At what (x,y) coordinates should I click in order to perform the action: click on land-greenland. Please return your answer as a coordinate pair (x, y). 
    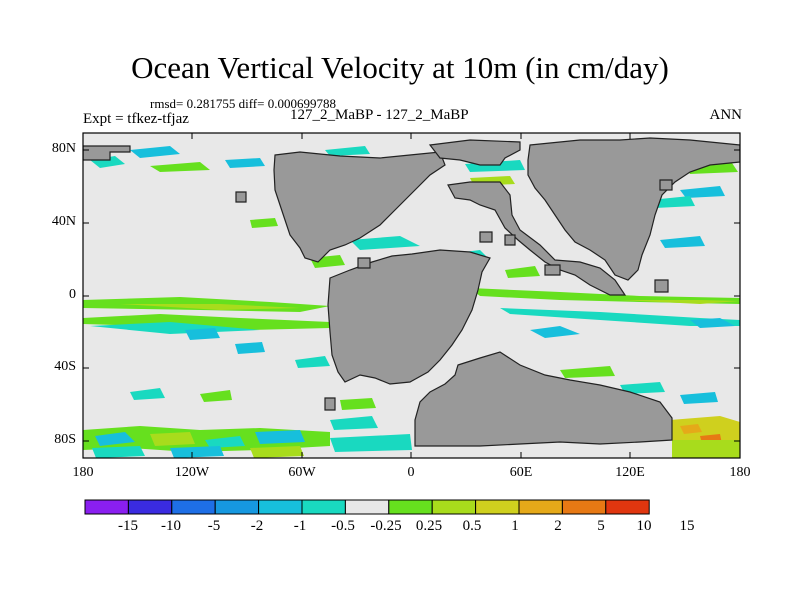
    Looking at the image, I should click on (474, 152).